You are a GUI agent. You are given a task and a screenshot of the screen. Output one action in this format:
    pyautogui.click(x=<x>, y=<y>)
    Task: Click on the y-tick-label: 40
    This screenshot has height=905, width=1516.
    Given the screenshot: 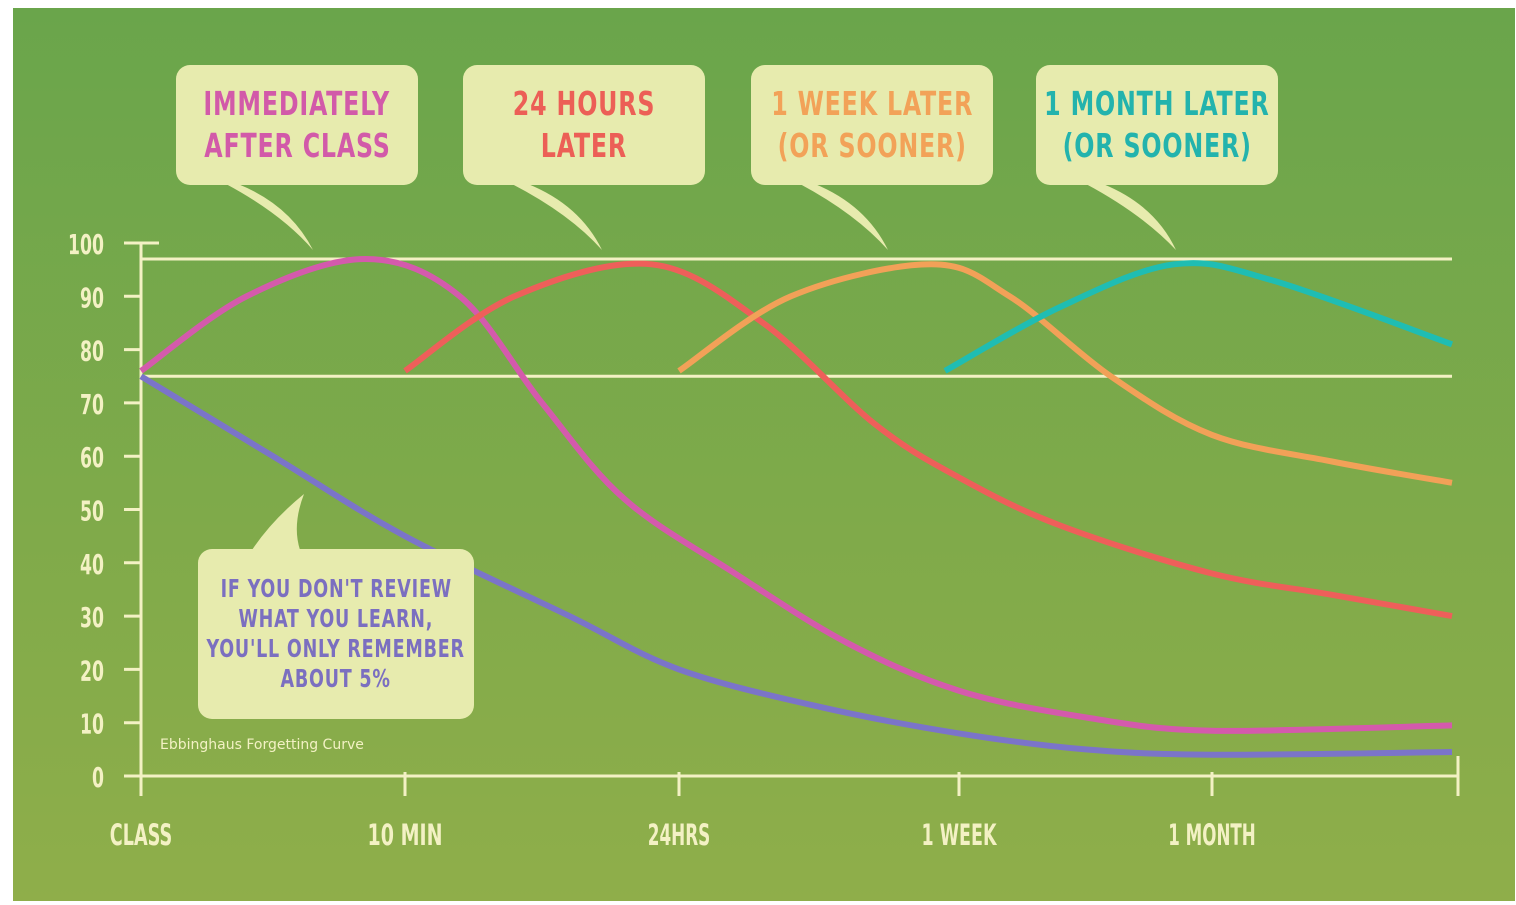 What is the action you would take?
    pyautogui.click(x=92, y=564)
    